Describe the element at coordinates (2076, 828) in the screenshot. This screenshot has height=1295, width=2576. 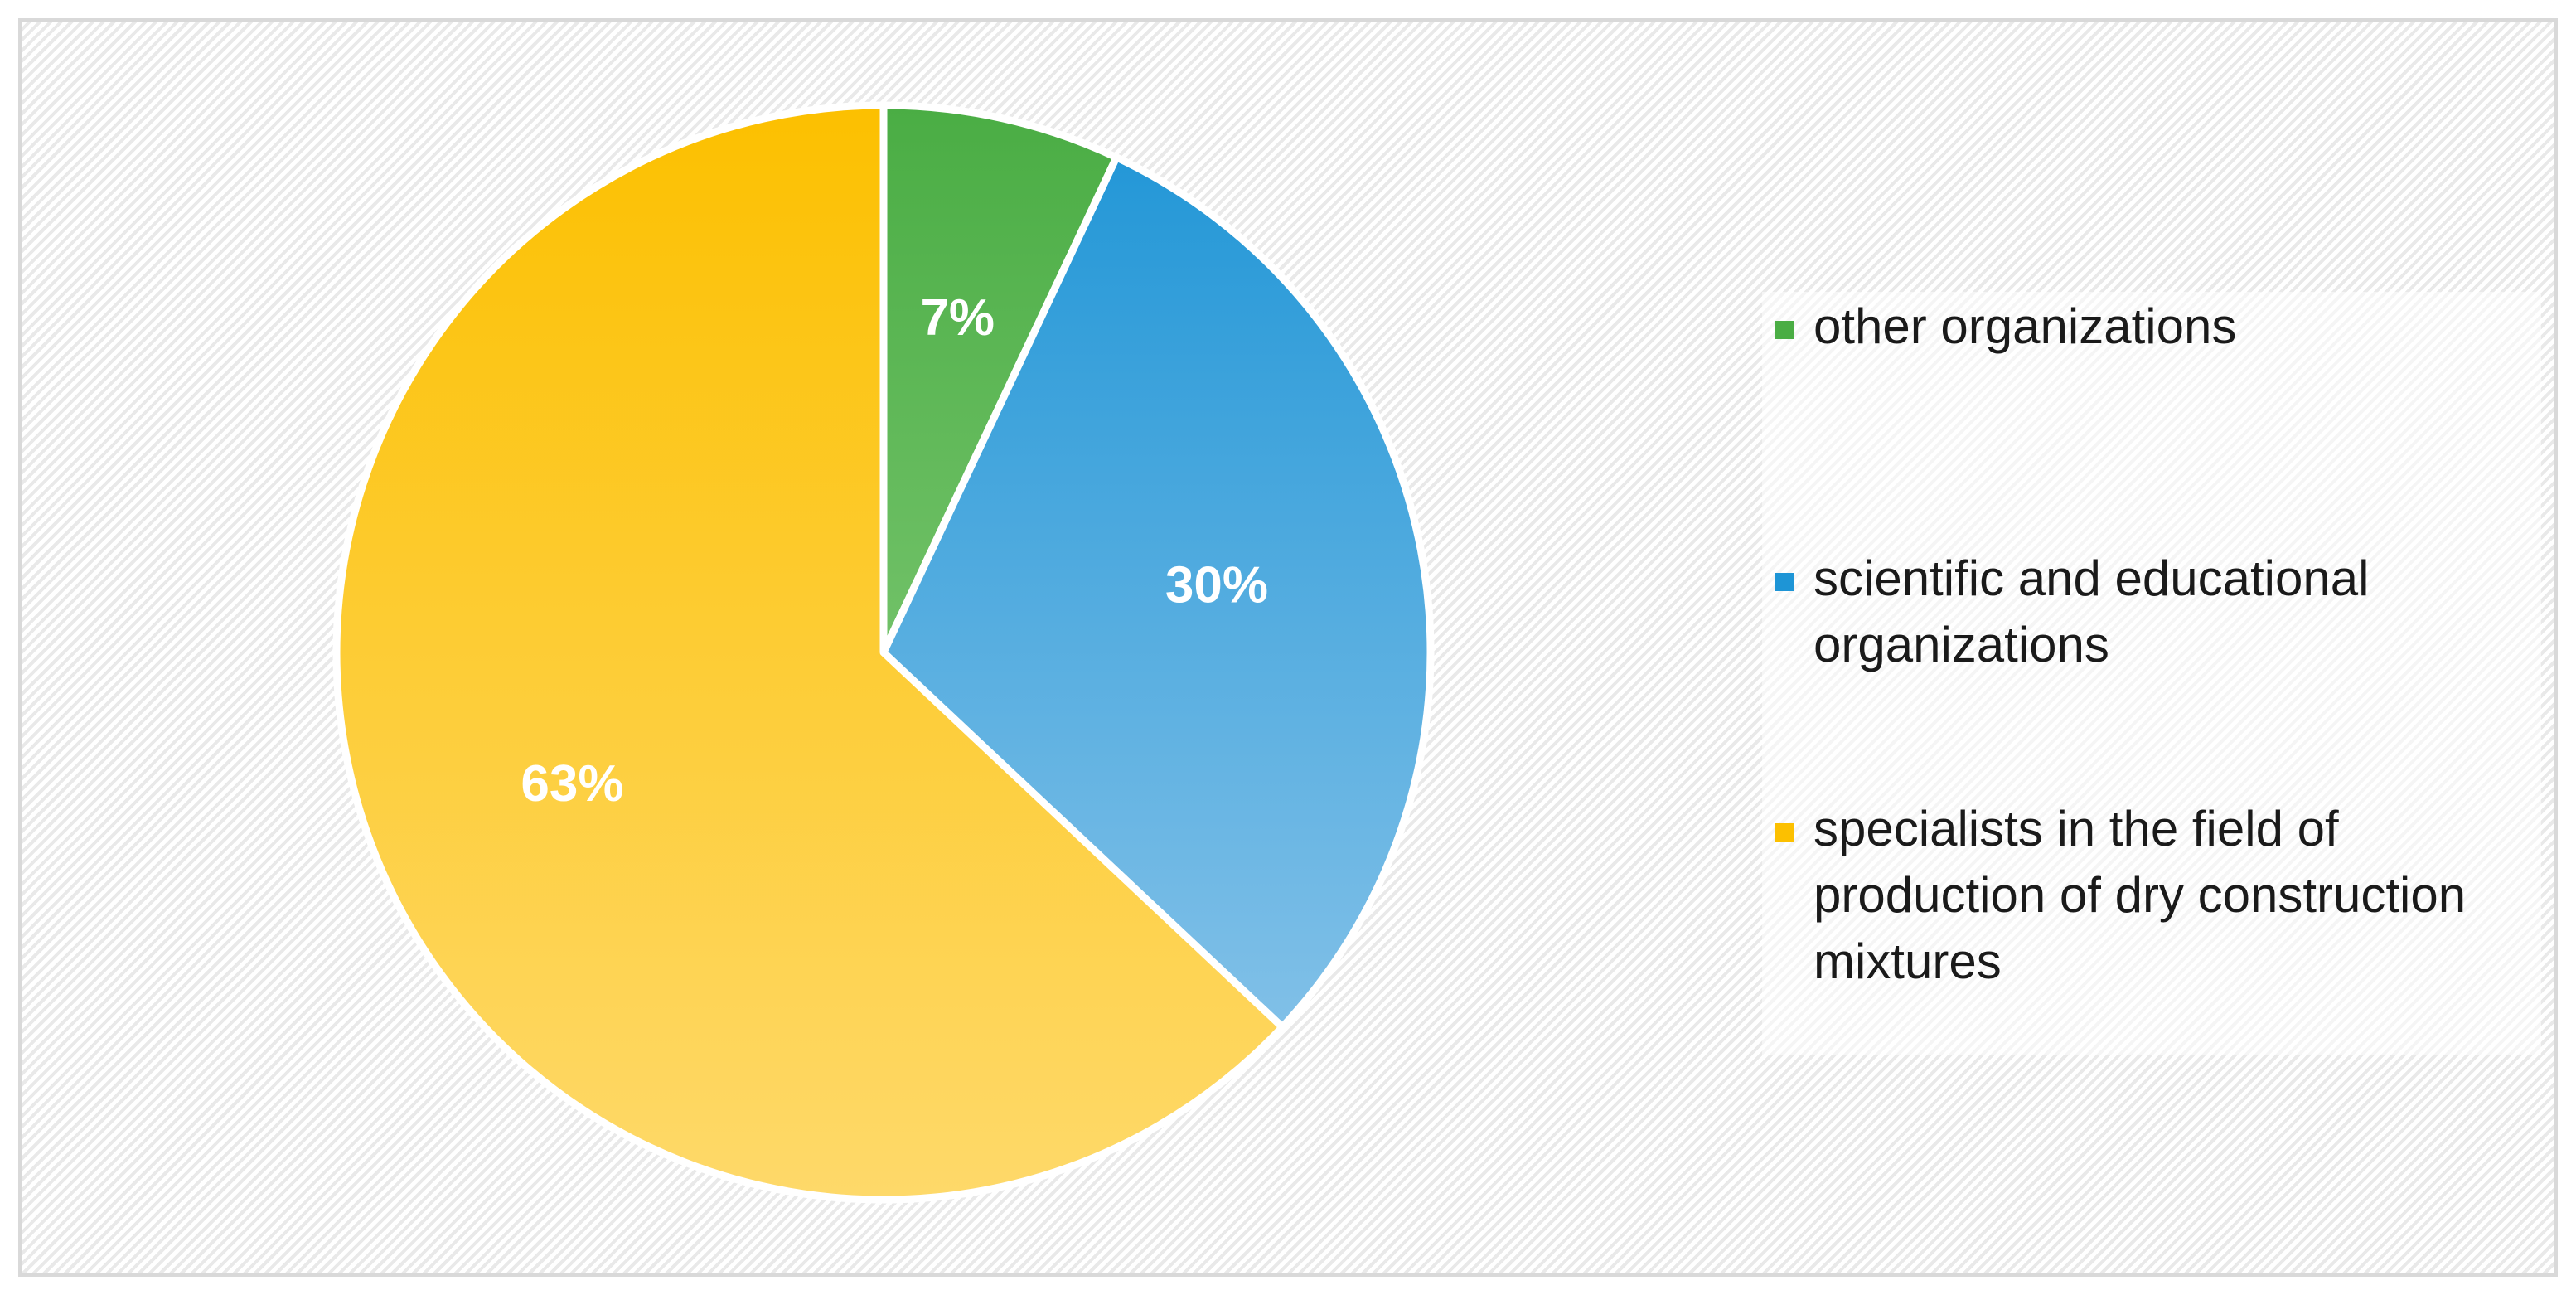
I see `legend-label-3-line-1: specialists in the field of` at that location.